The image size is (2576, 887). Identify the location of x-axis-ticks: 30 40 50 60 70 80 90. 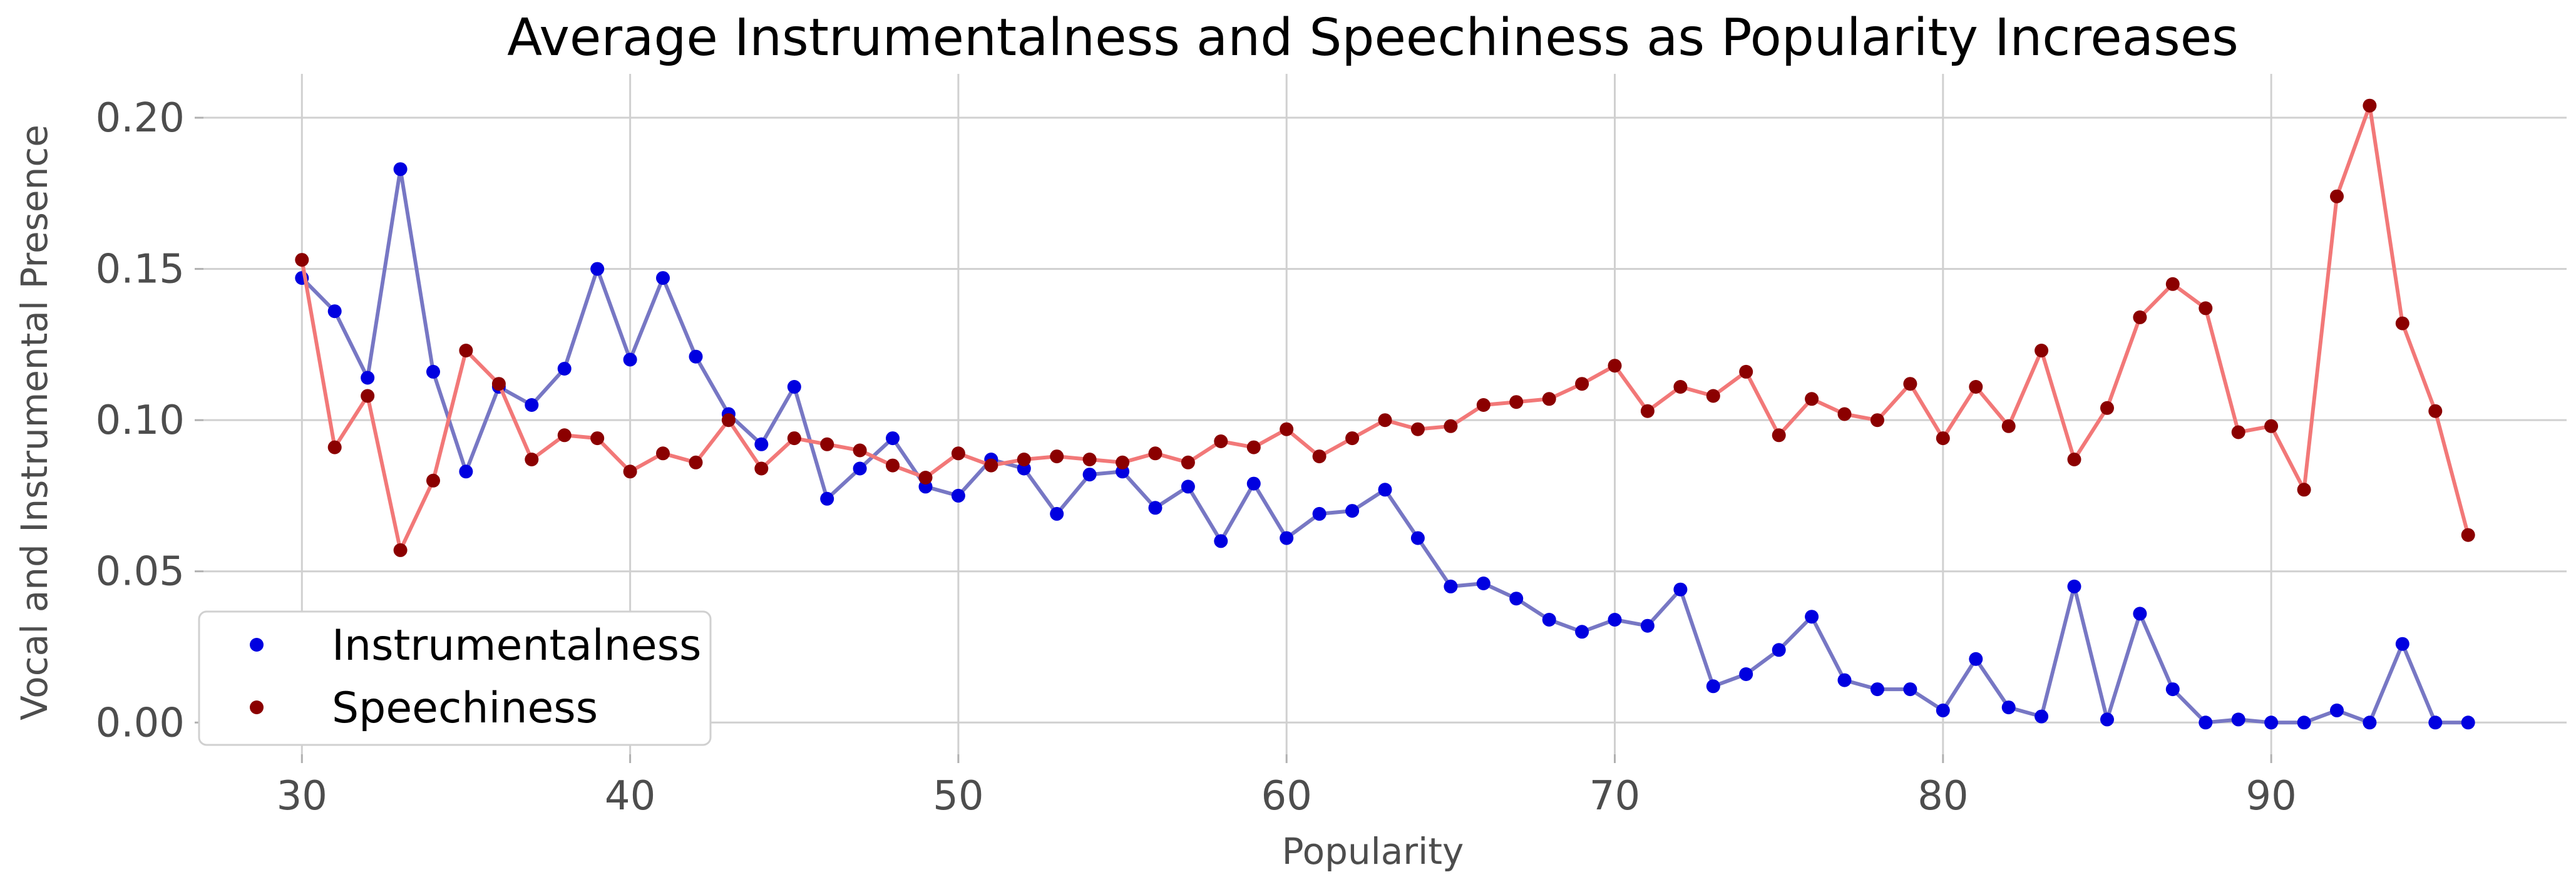
(1287, 786).